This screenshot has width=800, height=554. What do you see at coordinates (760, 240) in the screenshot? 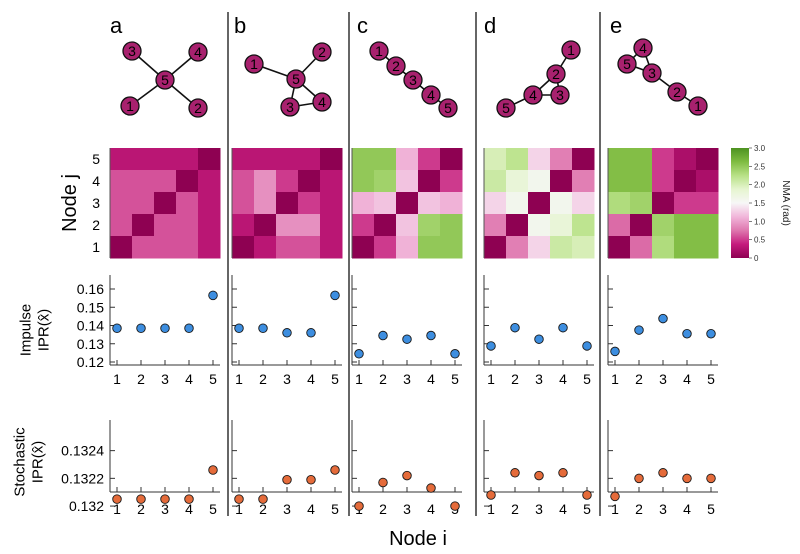
I see `colorbar-tick-label: 0.5` at bounding box center [760, 240].